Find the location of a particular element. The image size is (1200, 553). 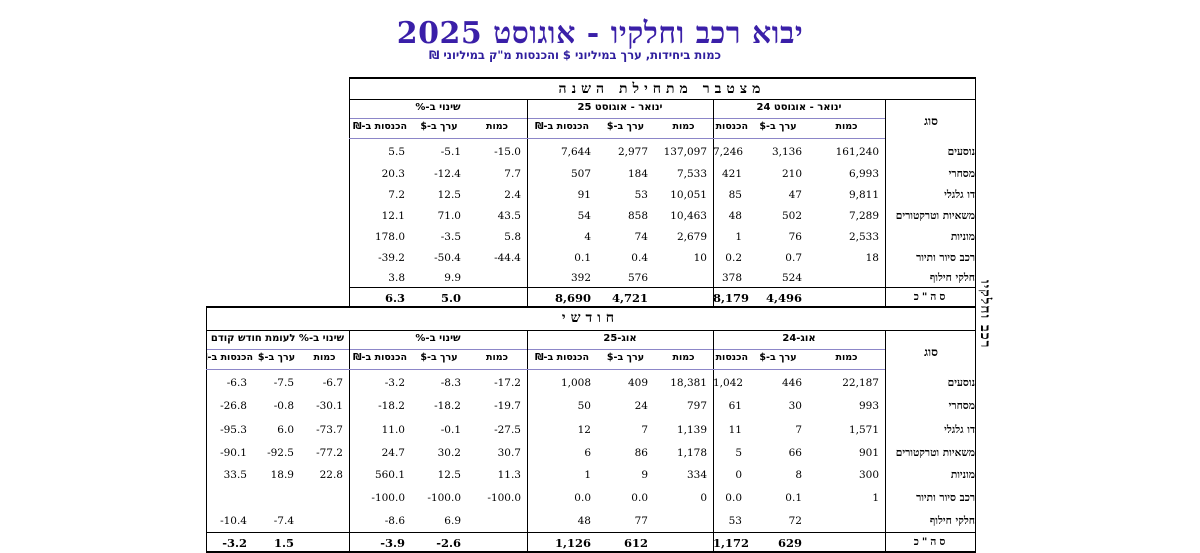

data-cell: 10,463 is located at coordinates (688, 216).